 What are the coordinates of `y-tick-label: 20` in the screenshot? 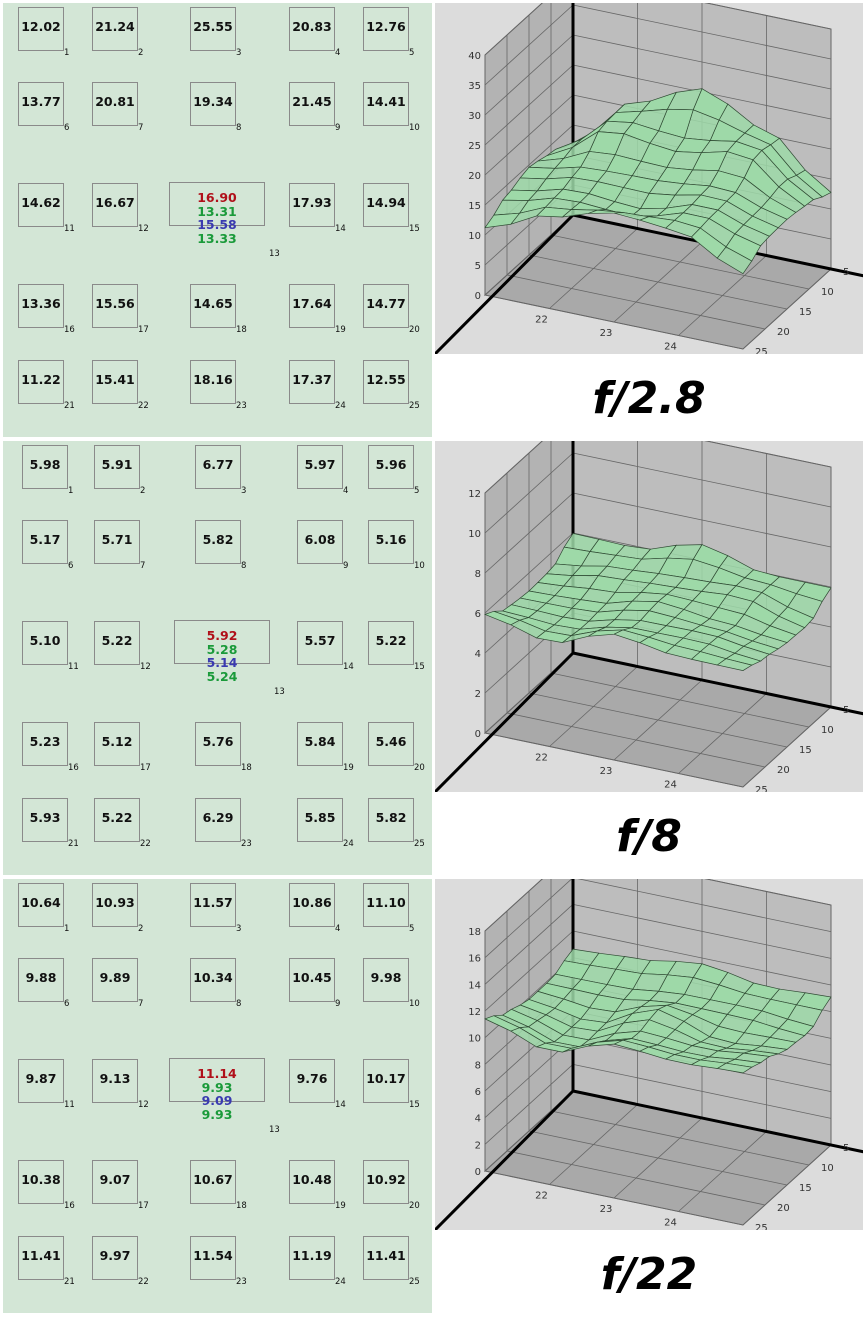 It's located at (783, 770).